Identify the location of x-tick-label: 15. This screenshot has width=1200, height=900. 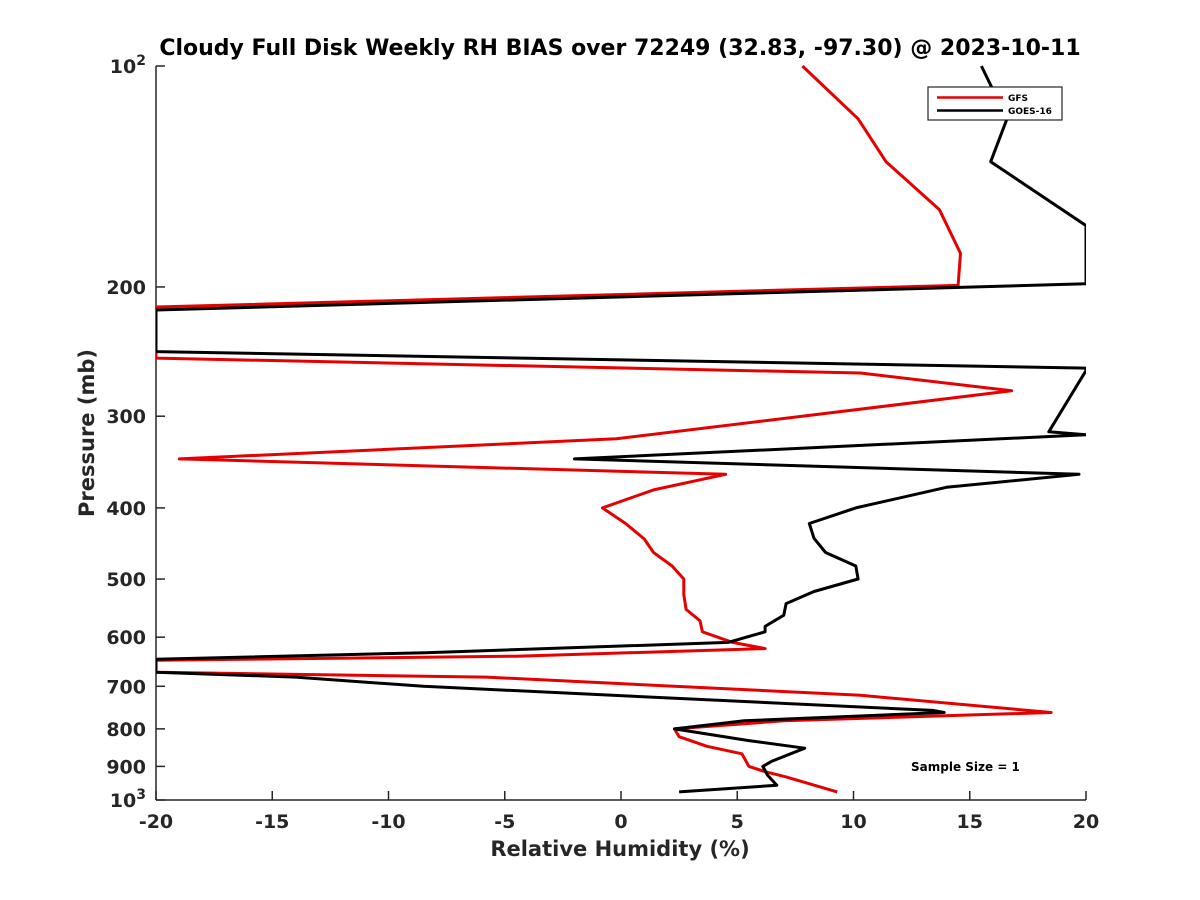
(970, 822).